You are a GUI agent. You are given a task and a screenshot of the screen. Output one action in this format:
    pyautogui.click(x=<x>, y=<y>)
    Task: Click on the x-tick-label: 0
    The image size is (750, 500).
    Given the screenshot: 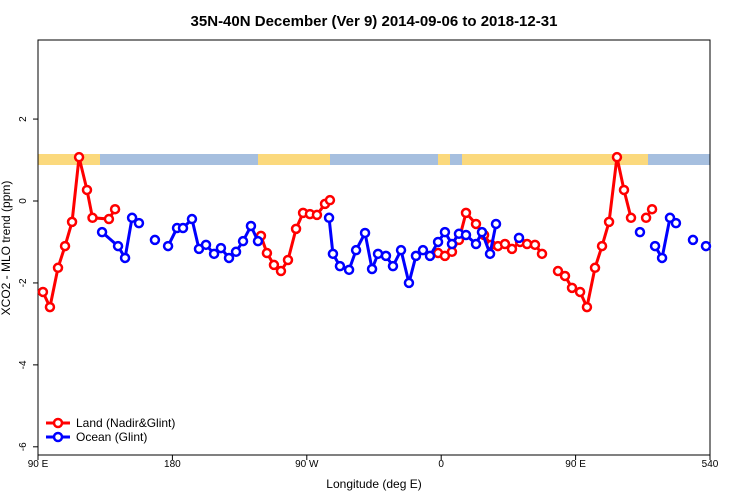 What is the action you would take?
    pyautogui.click(x=441, y=464)
    